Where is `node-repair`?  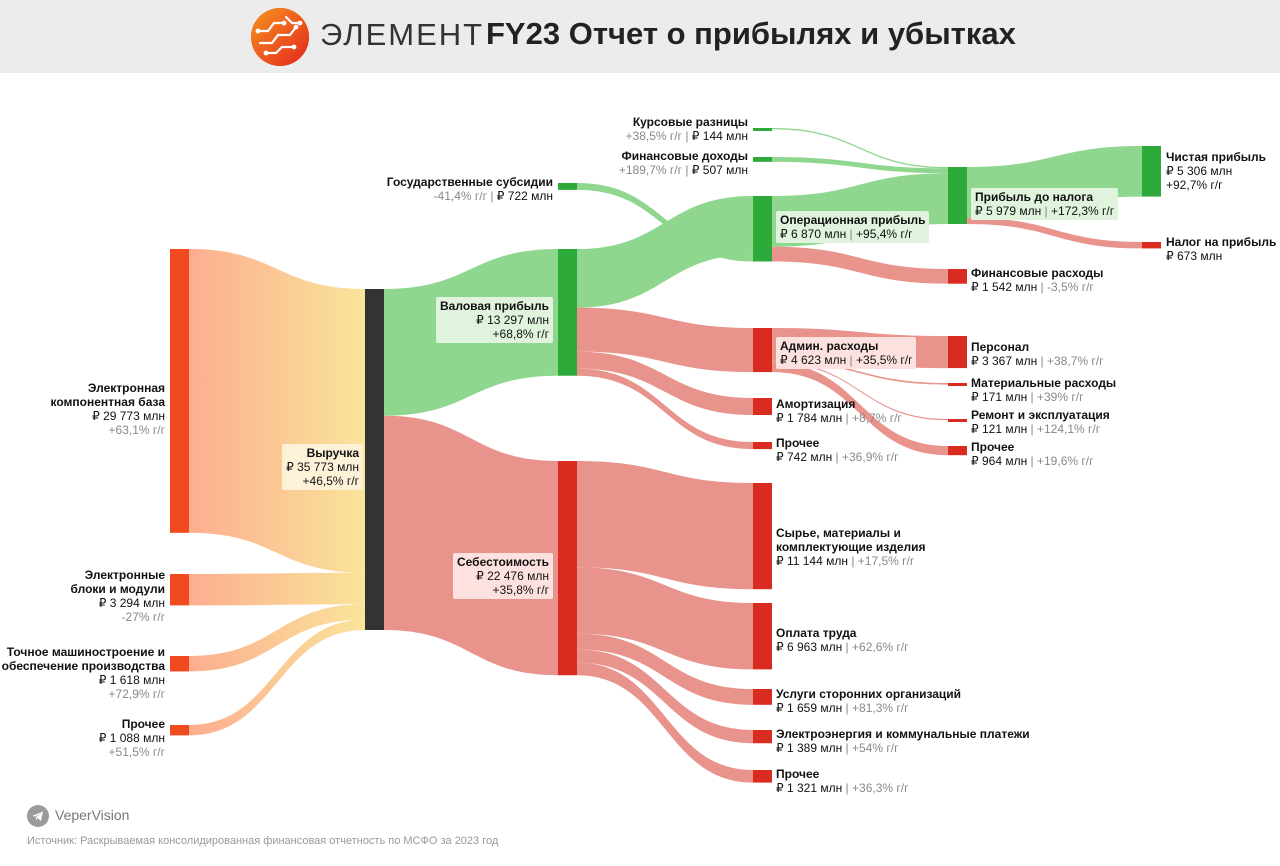 node-repair is located at coordinates (957, 420).